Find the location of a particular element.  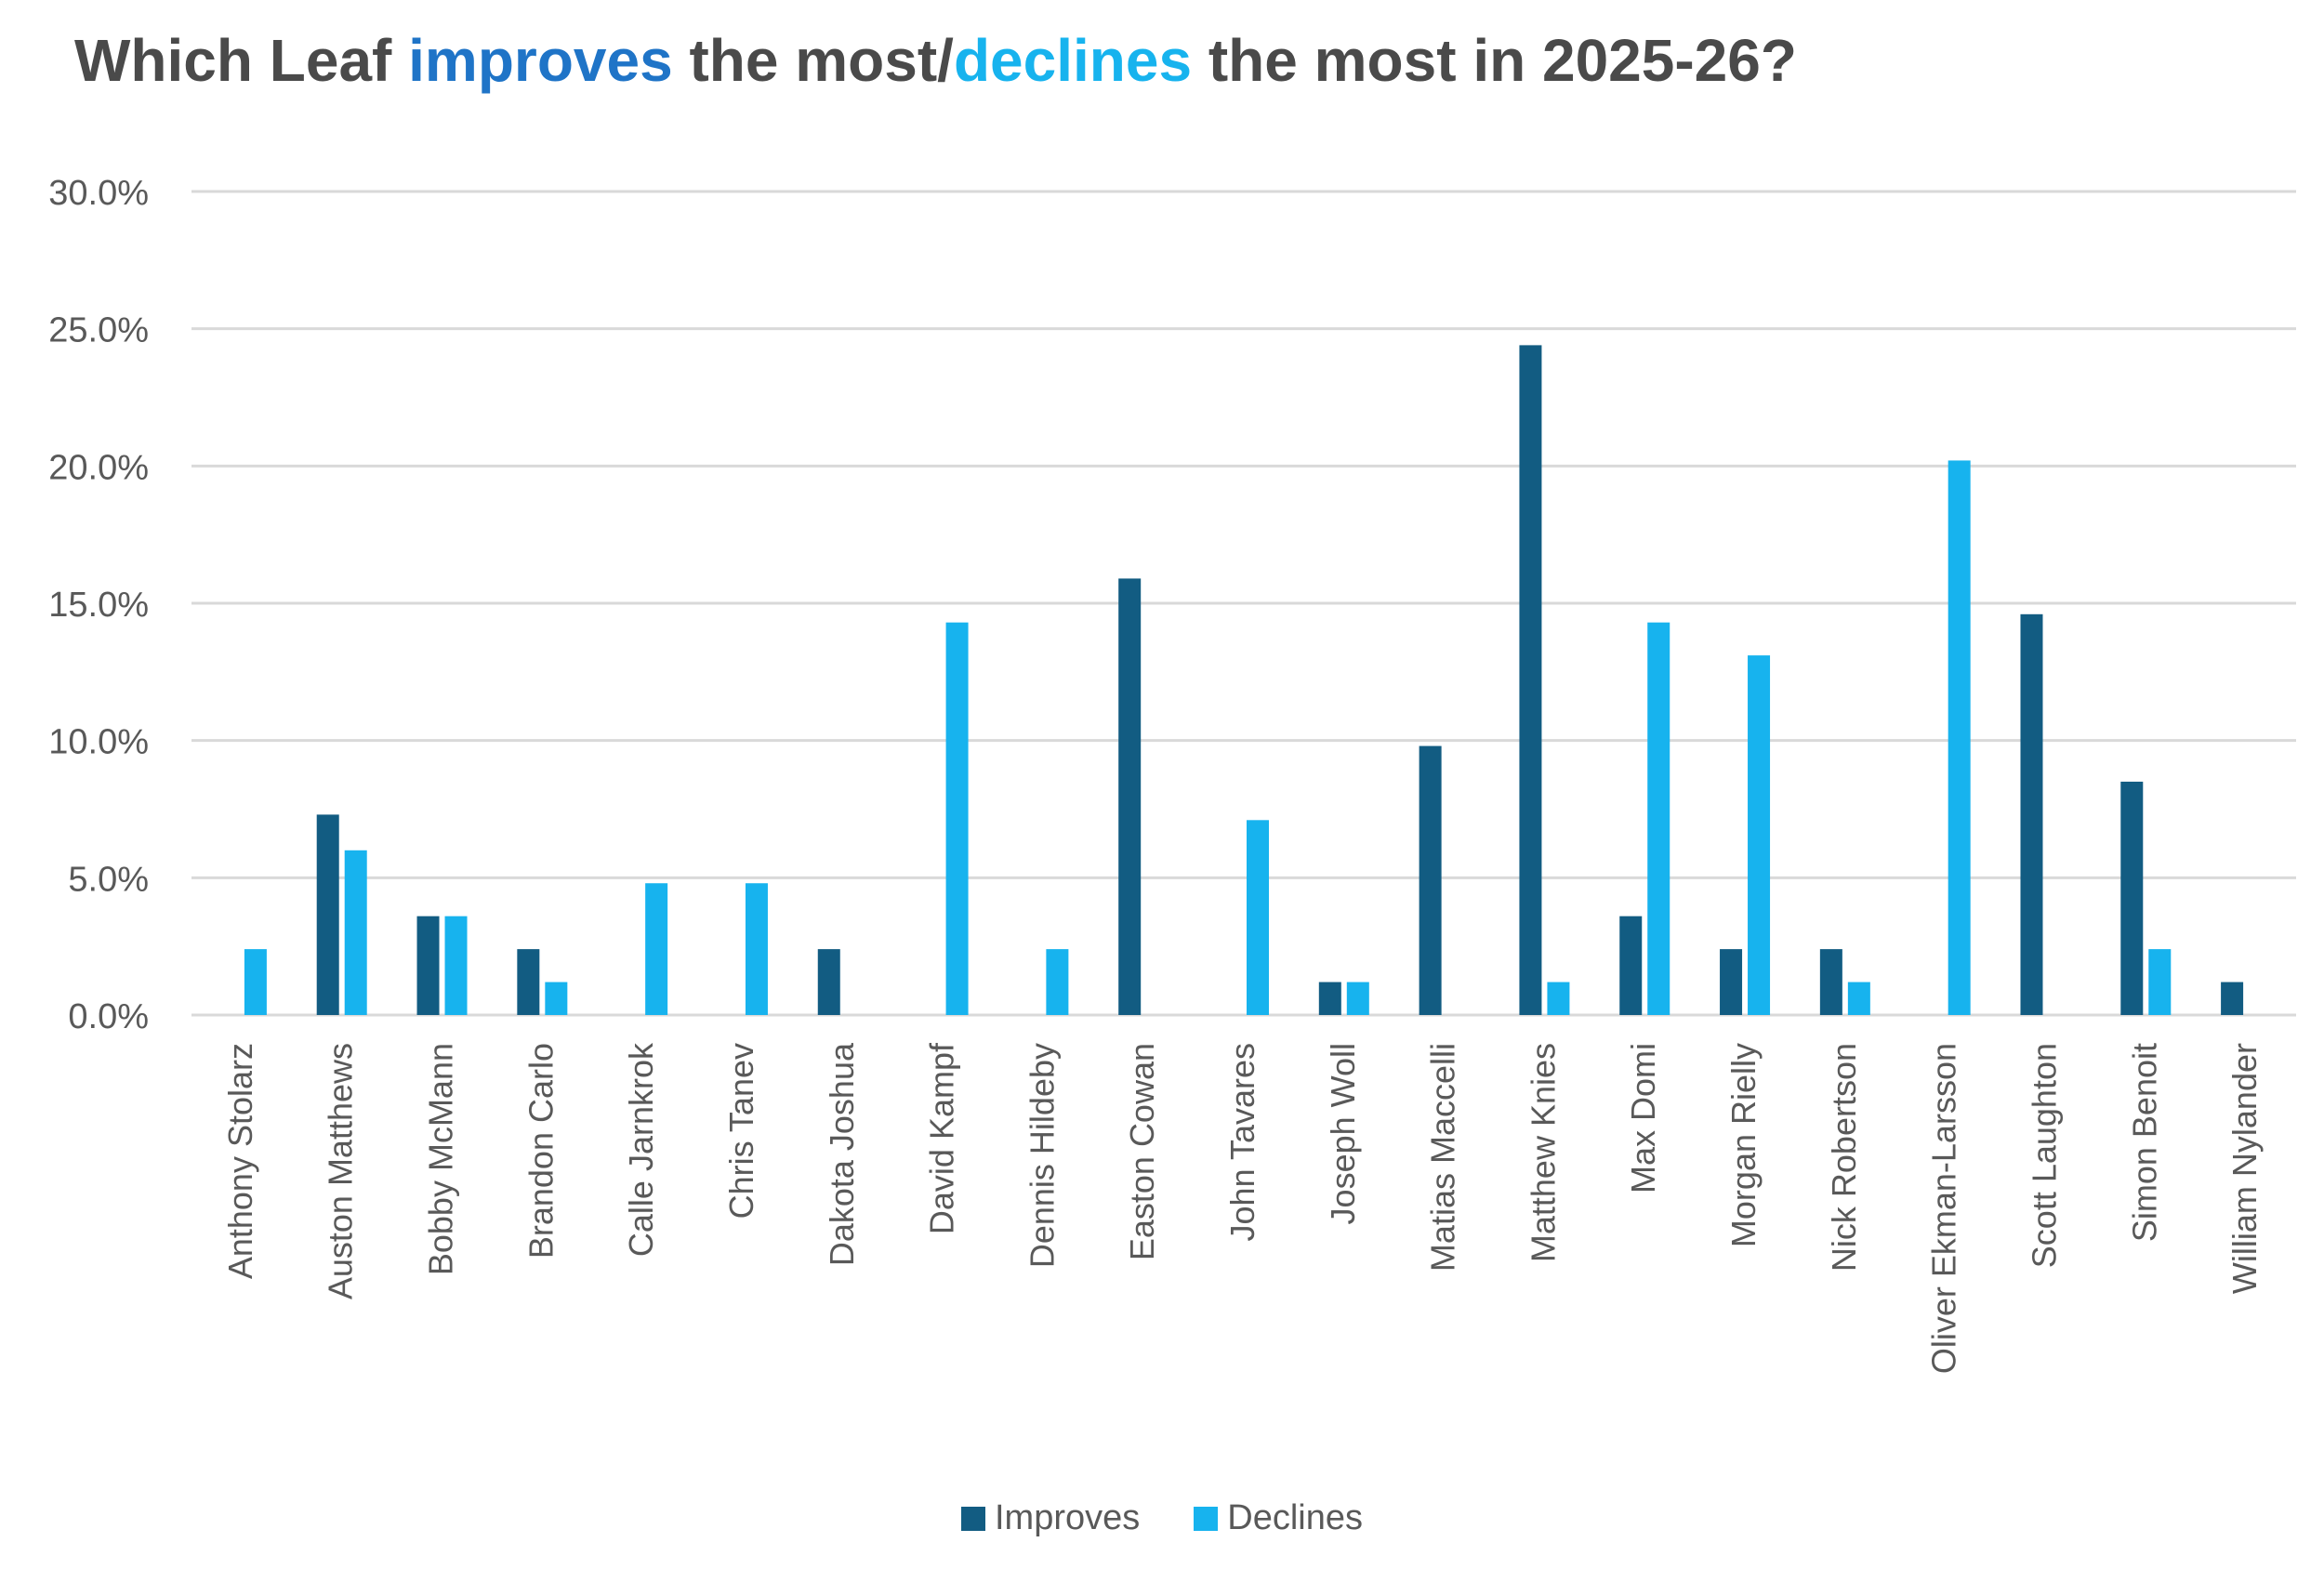

legend-swatch-improves is located at coordinates (972, 1518).